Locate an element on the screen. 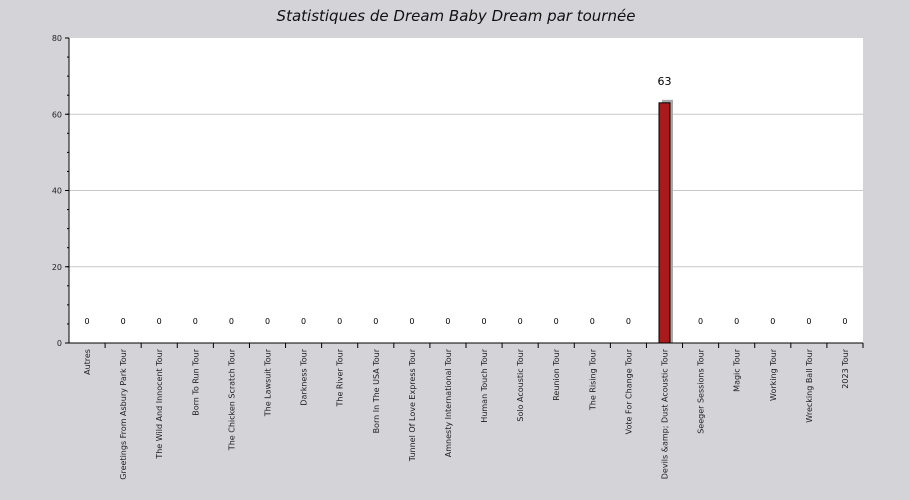  category-label: Vote For Change Tour is located at coordinates (628, 391).